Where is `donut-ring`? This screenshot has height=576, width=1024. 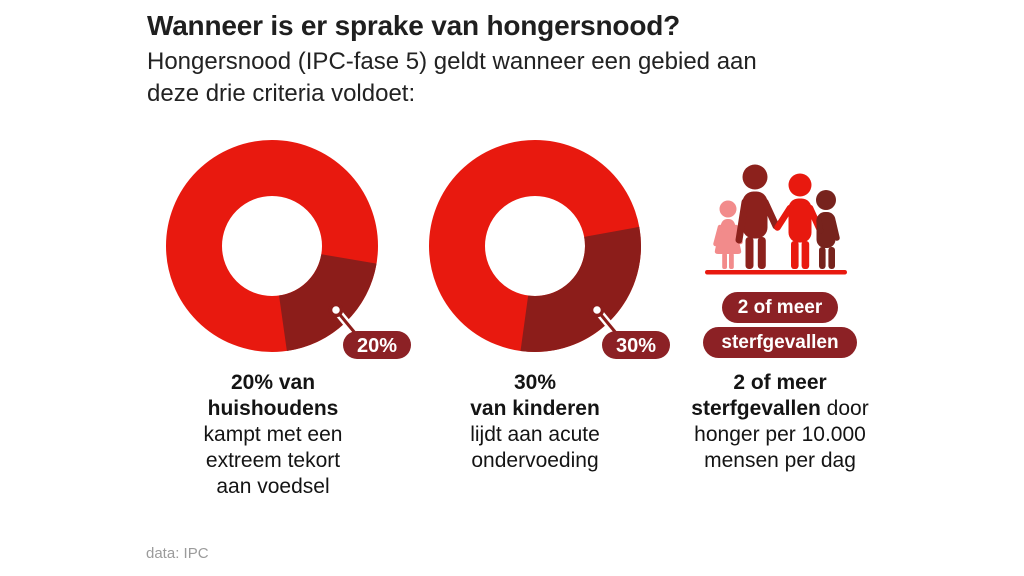 donut-ring is located at coordinates (272, 246).